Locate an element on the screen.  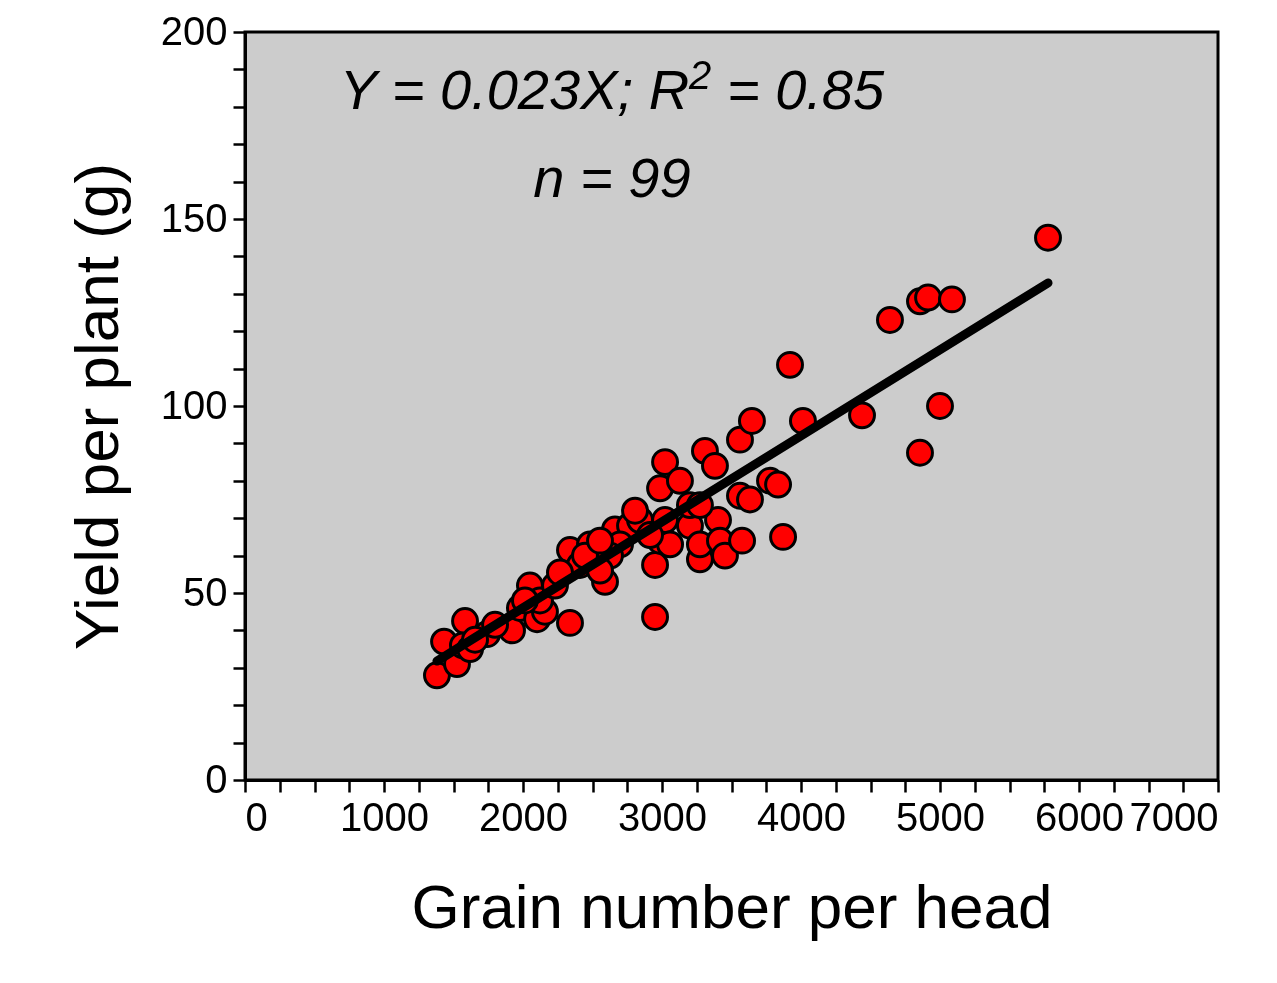
x-tick-label: 2000 is located at coordinates (523, 816).